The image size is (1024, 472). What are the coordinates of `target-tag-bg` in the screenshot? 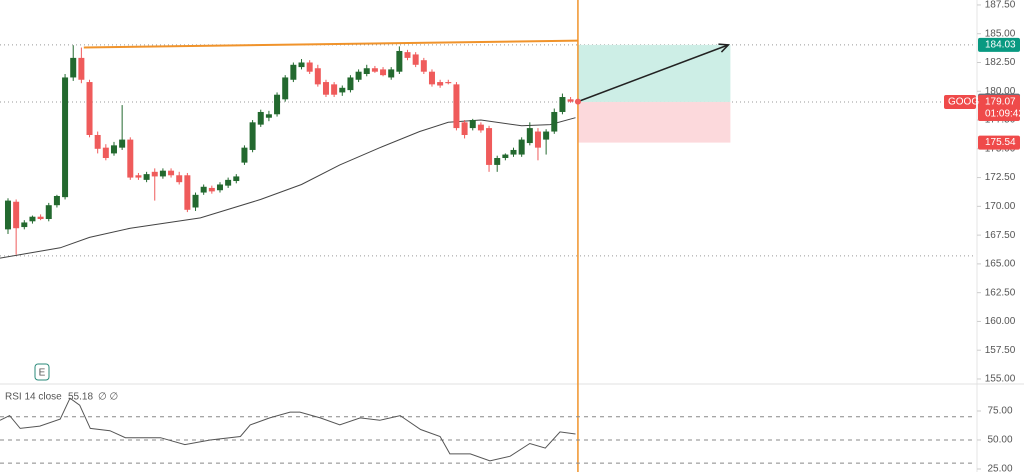 It's located at (999, 44).